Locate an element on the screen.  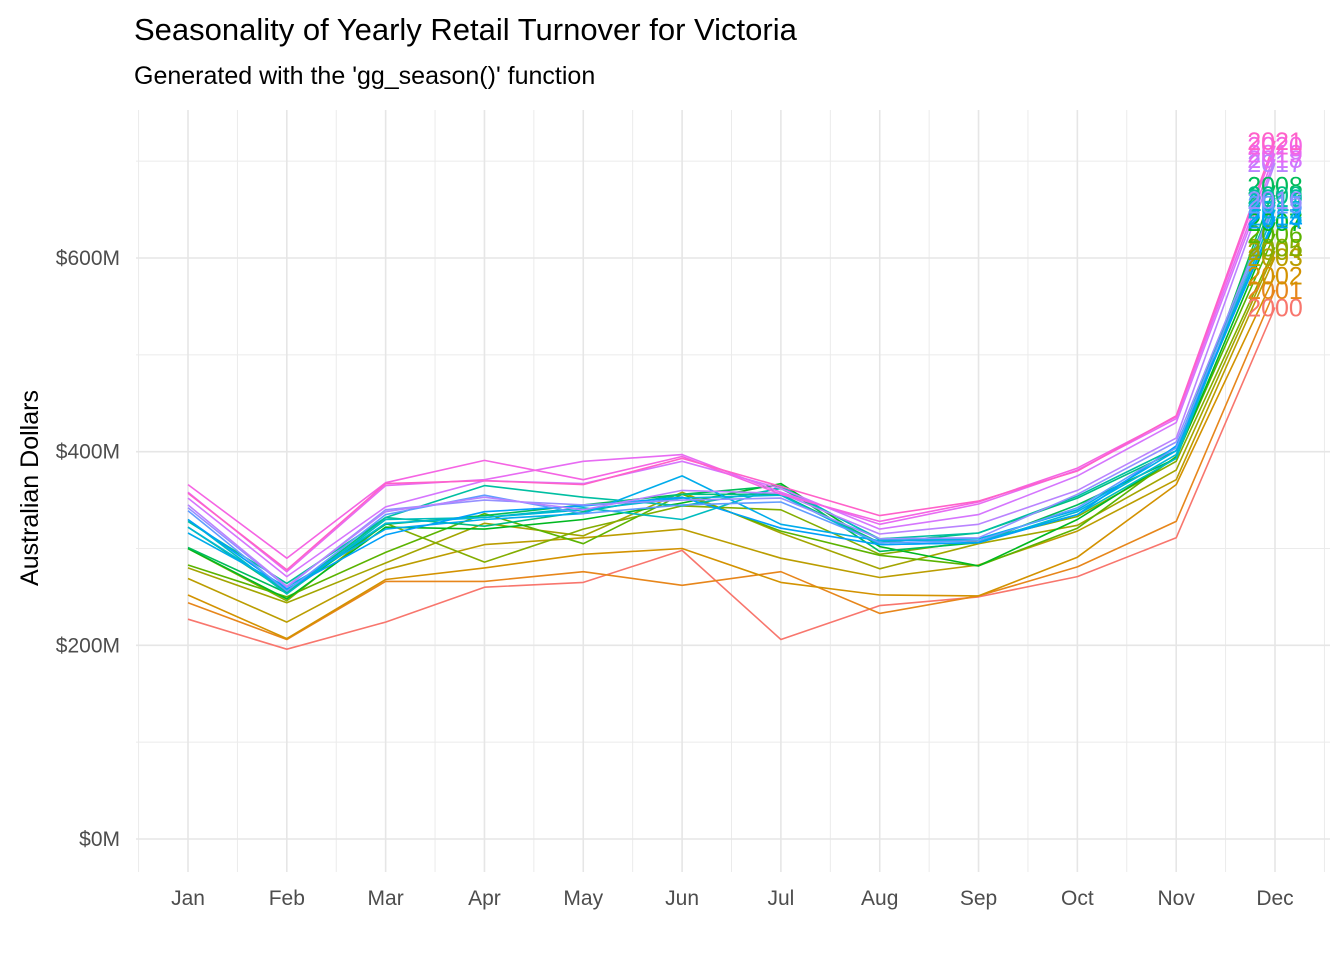
x-axis-ticks: Jan Feb Mar Apr May Jun Jul Aug Sep Oct Nov Dec is located at coordinates (732, 898).